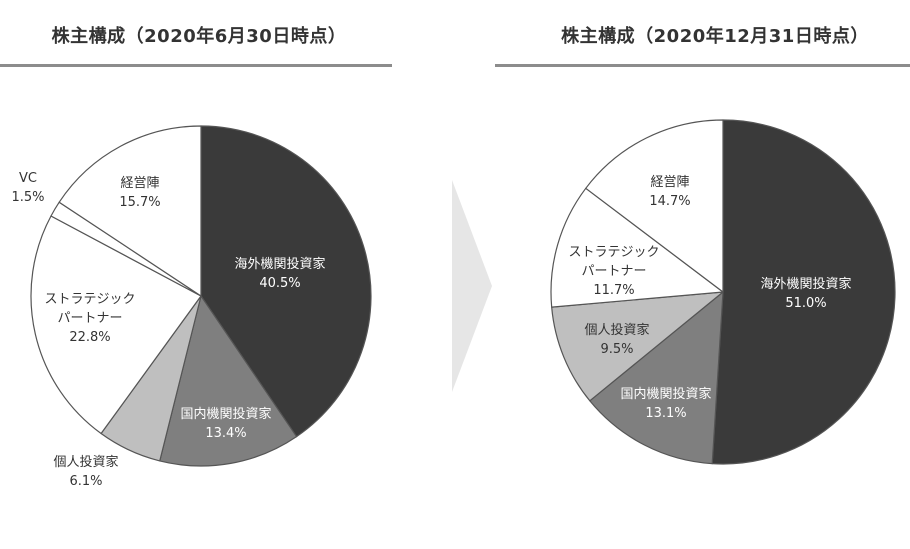 This screenshot has width=910, height=549. What do you see at coordinates (139, 193) in the screenshot?
I see `slice-label-management: 経営陣 15.7%` at bounding box center [139, 193].